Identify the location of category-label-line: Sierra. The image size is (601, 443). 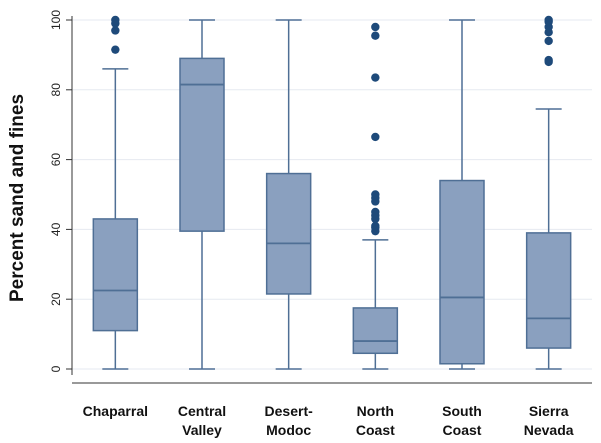
(549, 411).